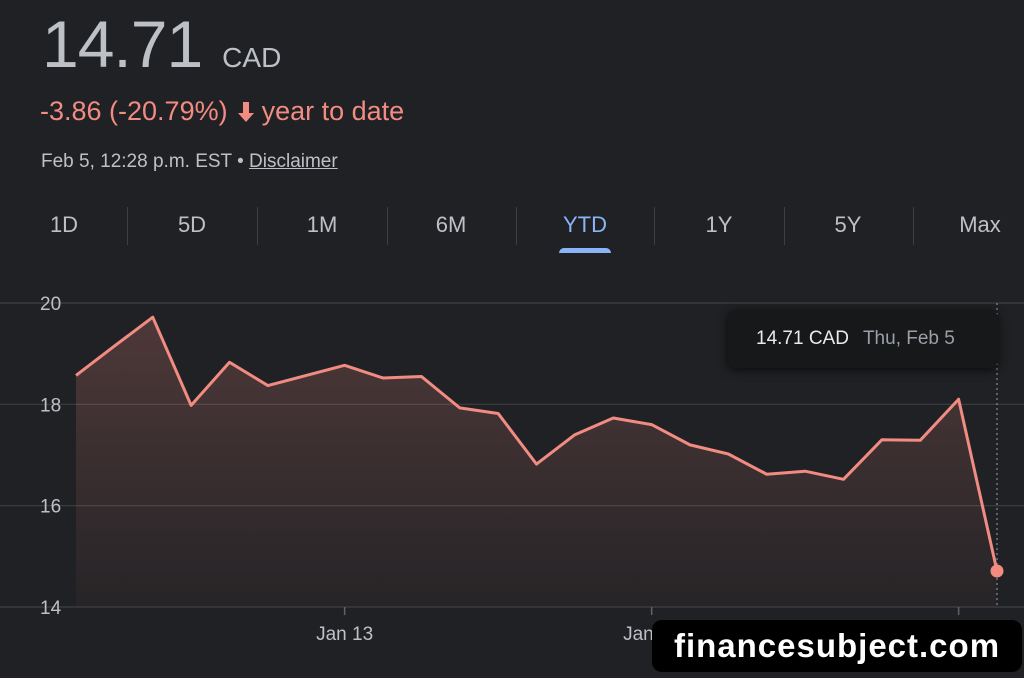 The height and width of the screenshot is (678, 1024). I want to click on quote-timestamp: Feb 5, 12:28 p.m. EST, so click(136, 161).